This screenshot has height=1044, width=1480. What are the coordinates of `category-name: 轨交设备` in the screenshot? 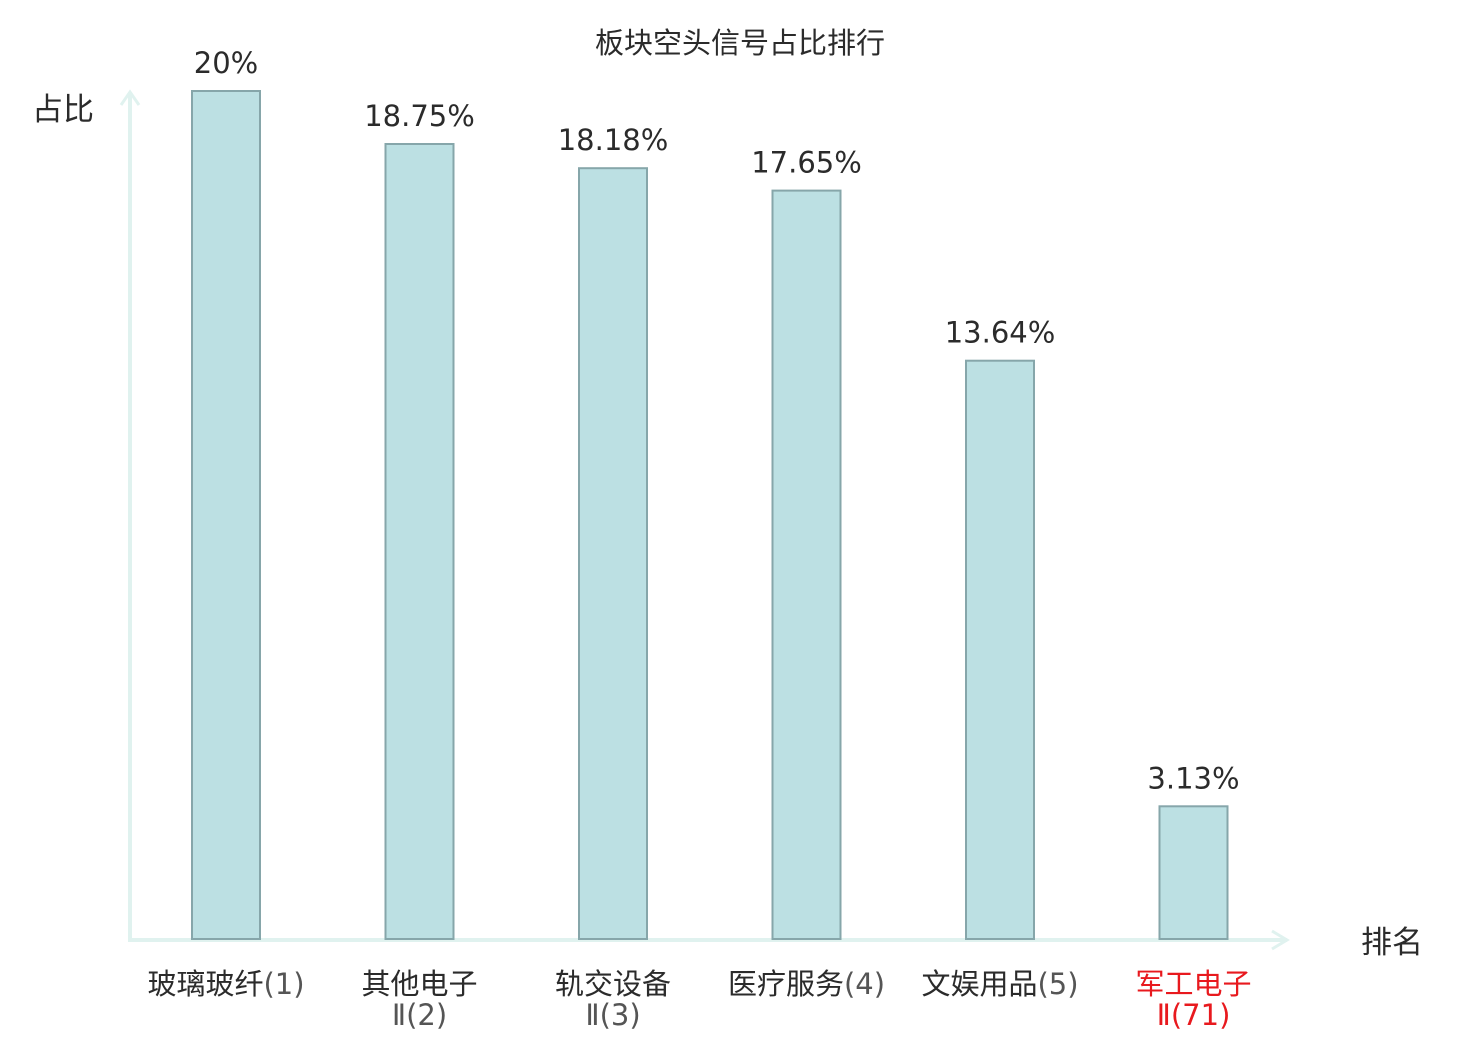 It's located at (613, 984).